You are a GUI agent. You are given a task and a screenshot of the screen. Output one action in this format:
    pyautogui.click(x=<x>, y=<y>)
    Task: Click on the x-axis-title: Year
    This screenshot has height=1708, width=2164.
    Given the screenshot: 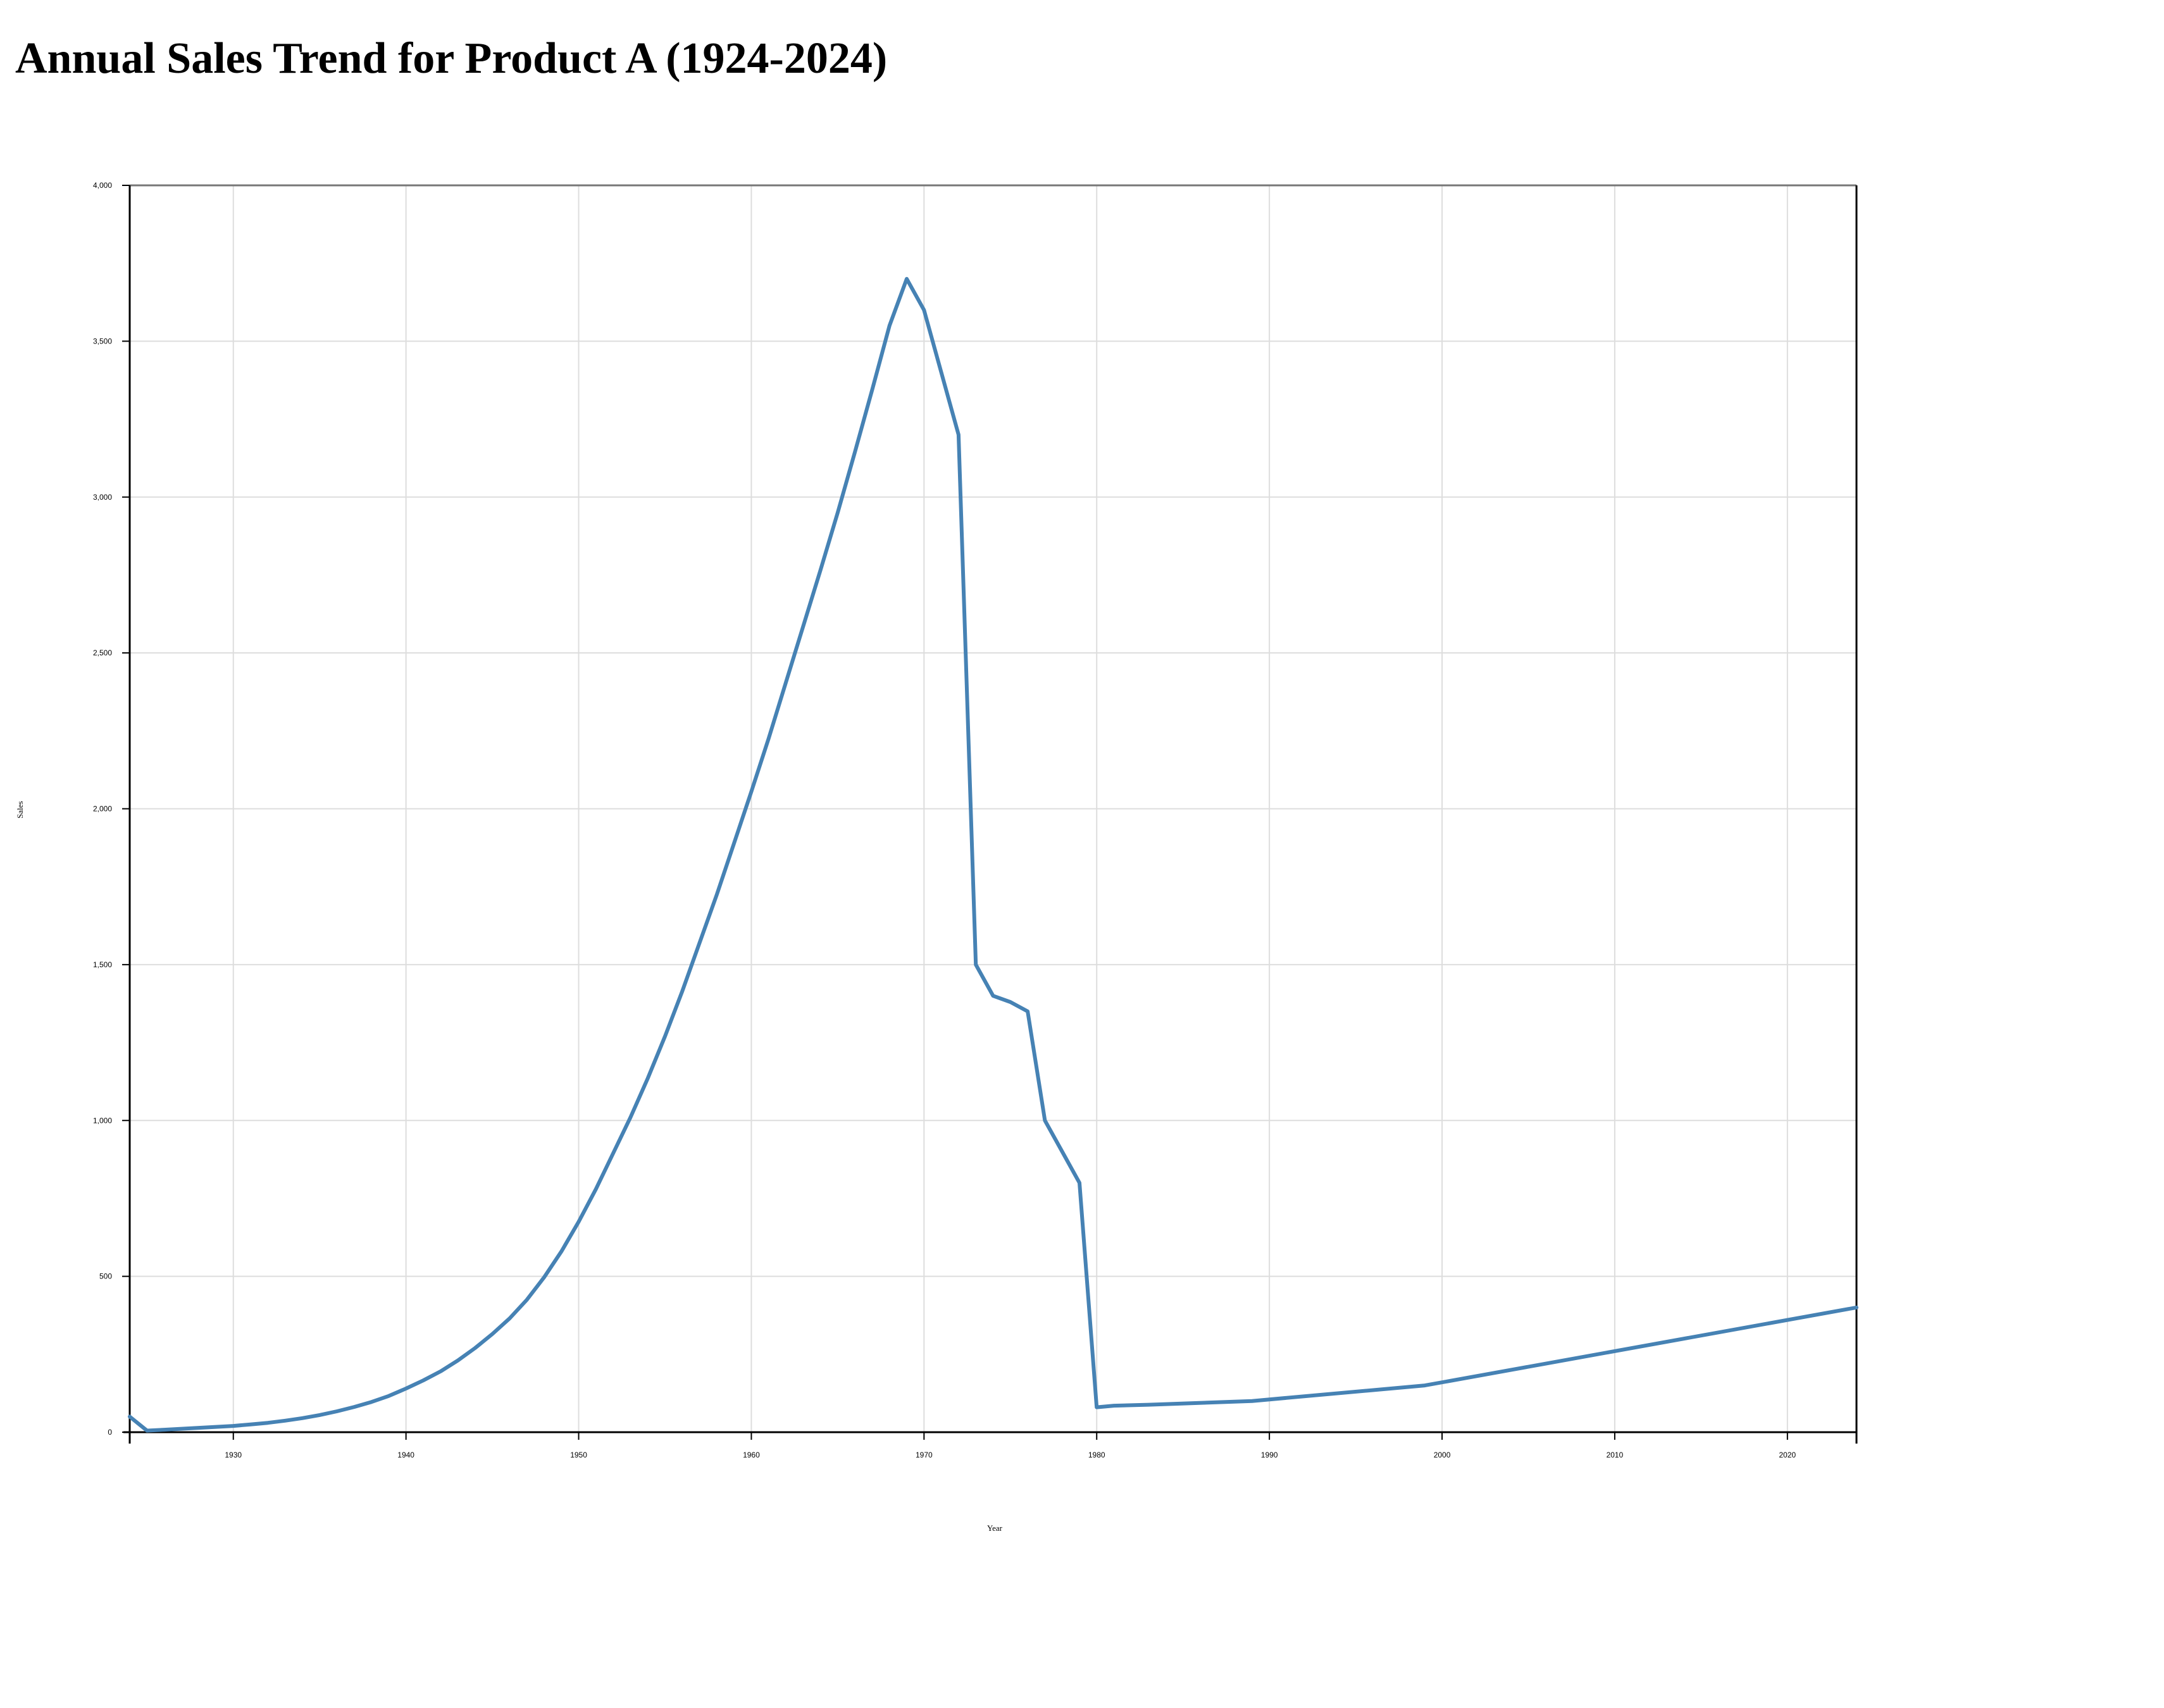 What is the action you would take?
    pyautogui.click(x=995, y=1528)
    